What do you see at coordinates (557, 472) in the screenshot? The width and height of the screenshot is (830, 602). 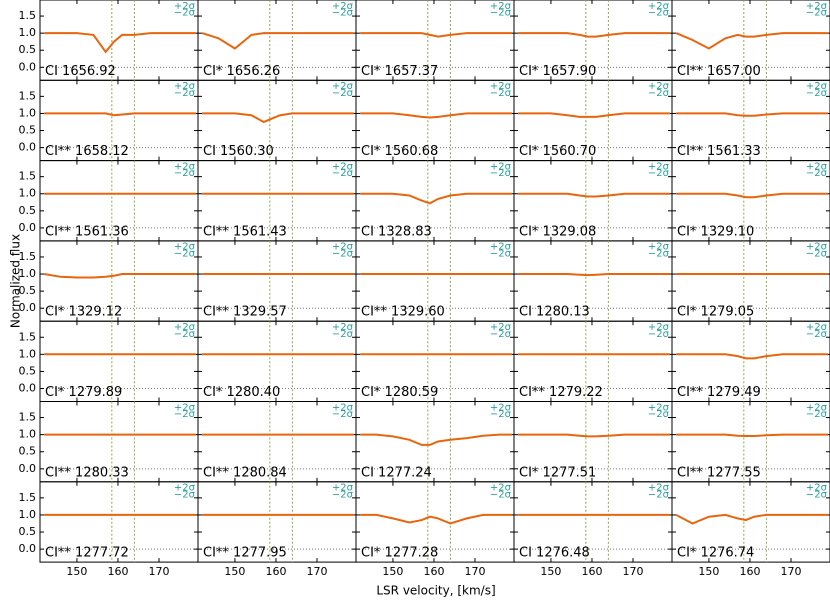 I see `panel-label: CI* 1277.51` at bounding box center [557, 472].